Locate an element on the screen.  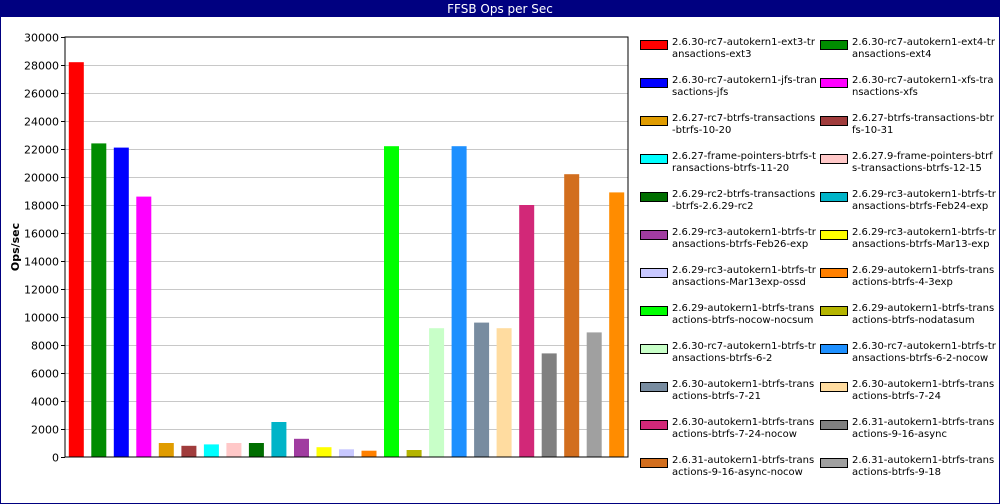
y-tick-label: 10000 is located at coordinates (41, 318).